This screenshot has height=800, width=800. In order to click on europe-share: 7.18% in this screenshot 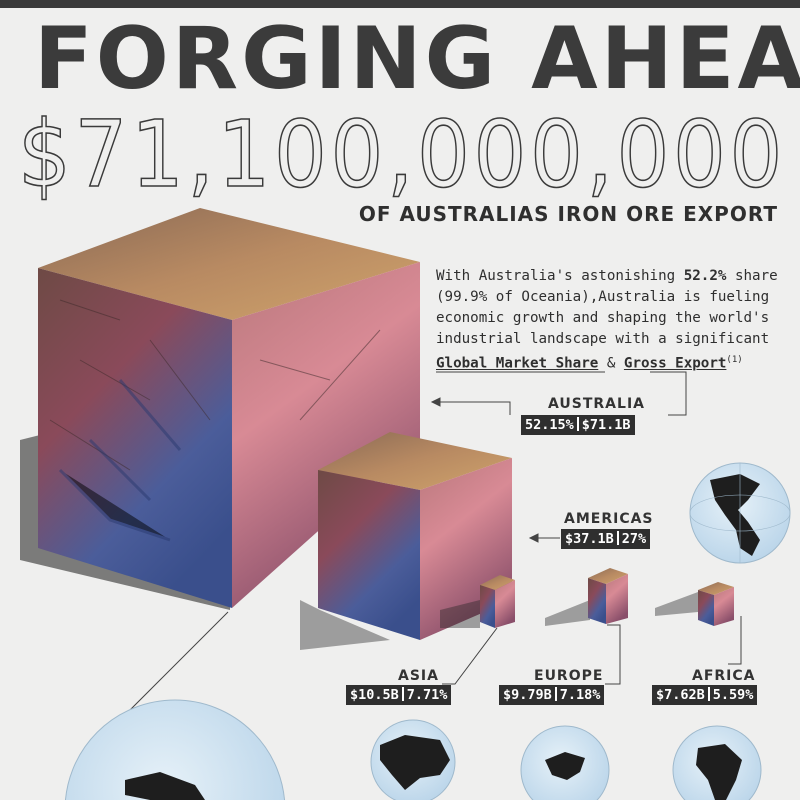, I will do `click(580, 695)`.